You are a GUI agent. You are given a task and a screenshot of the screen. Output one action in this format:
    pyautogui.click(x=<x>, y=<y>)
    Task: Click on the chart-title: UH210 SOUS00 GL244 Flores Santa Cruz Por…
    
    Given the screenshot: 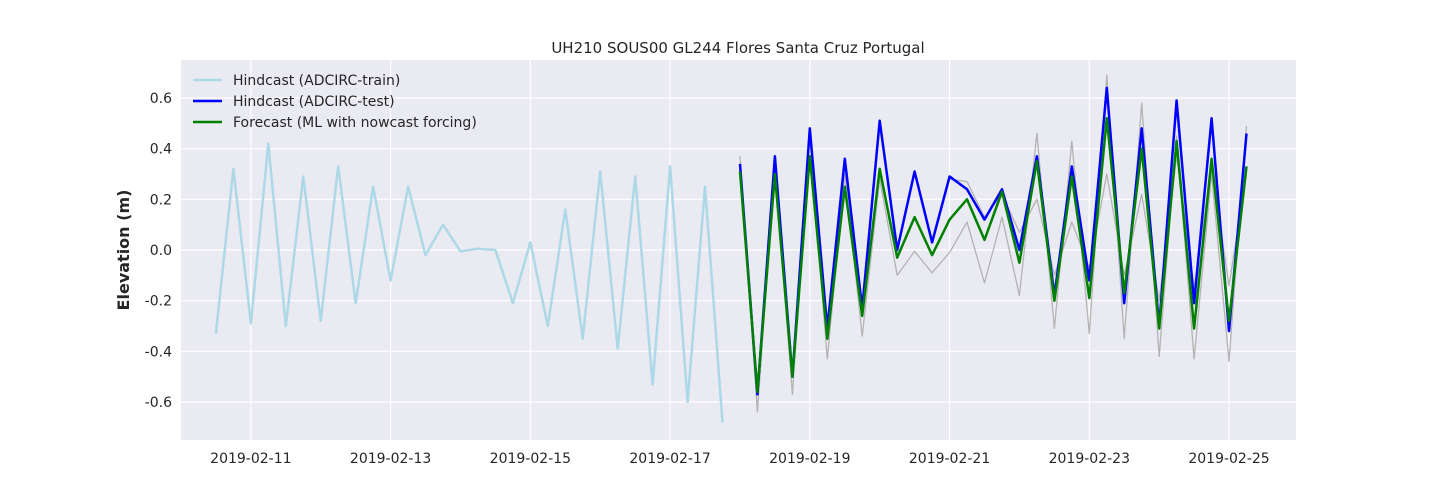 What is the action you would take?
    pyautogui.click(x=737, y=48)
    